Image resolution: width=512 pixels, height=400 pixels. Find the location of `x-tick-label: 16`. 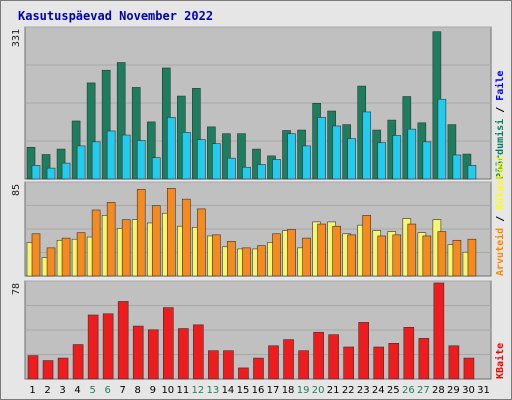

x-tick-label: 16 is located at coordinates (258, 390).